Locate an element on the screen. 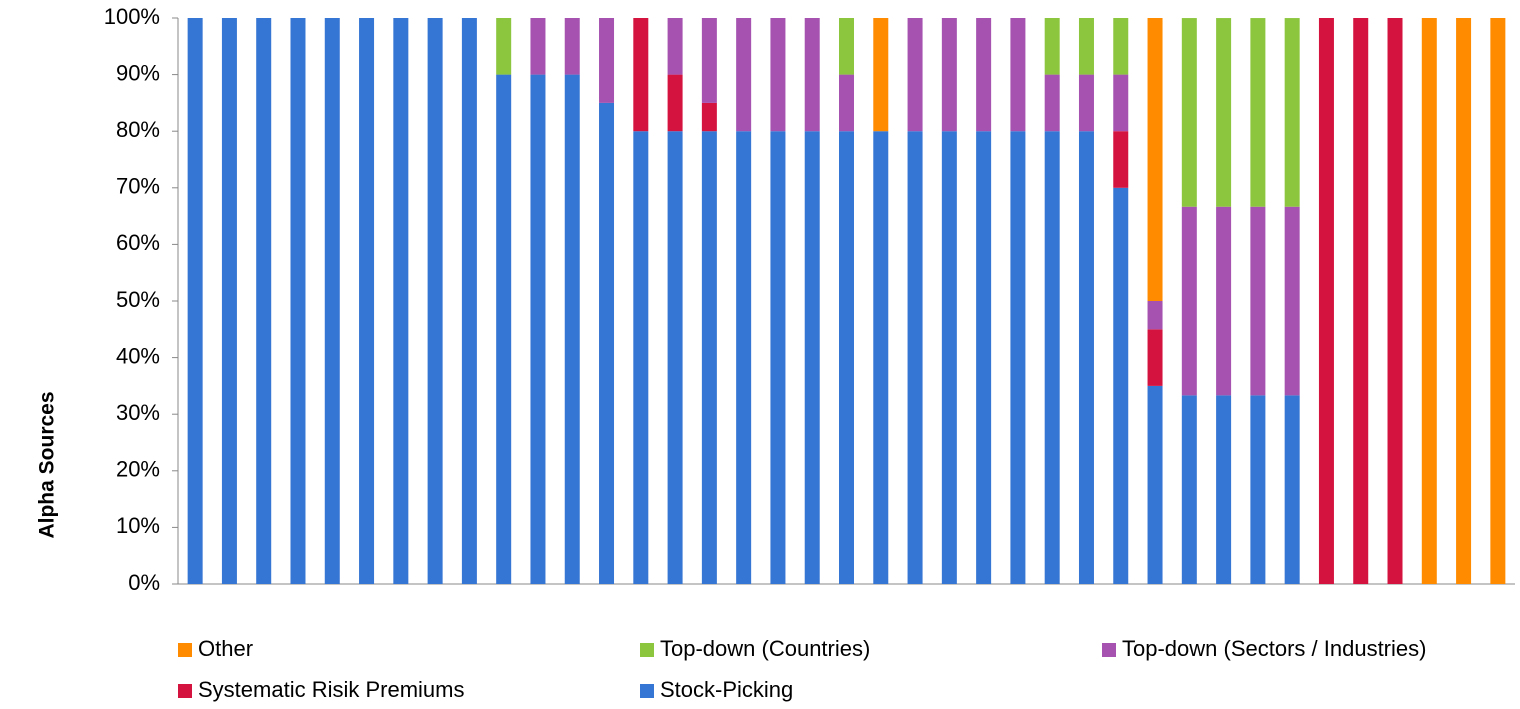 This screenshot has width=1520, height=709. legend-label: Systematic Risik Premiums is located at coordinates (331, 689).